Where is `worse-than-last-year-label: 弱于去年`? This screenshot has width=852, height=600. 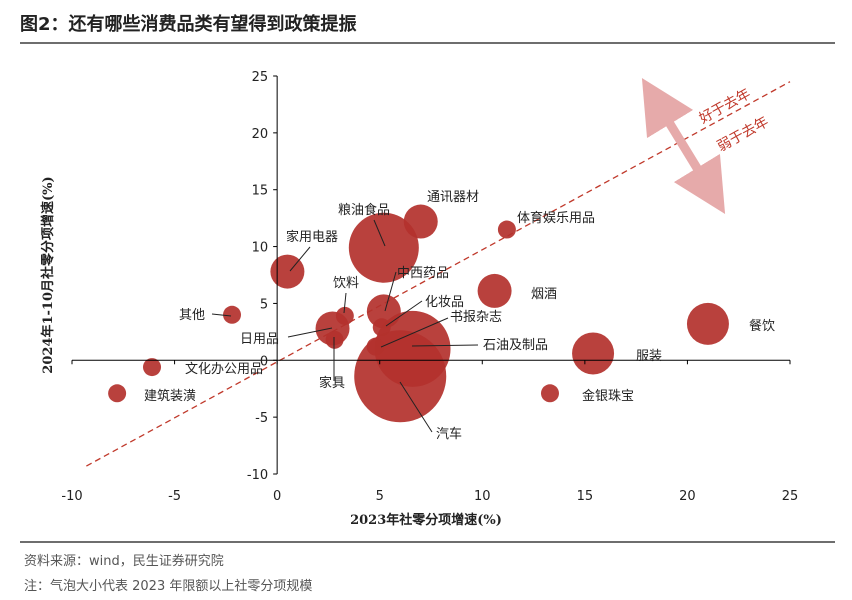
worse-than-last-year-label: 弱于去年 is located at coordinates (743, 134).